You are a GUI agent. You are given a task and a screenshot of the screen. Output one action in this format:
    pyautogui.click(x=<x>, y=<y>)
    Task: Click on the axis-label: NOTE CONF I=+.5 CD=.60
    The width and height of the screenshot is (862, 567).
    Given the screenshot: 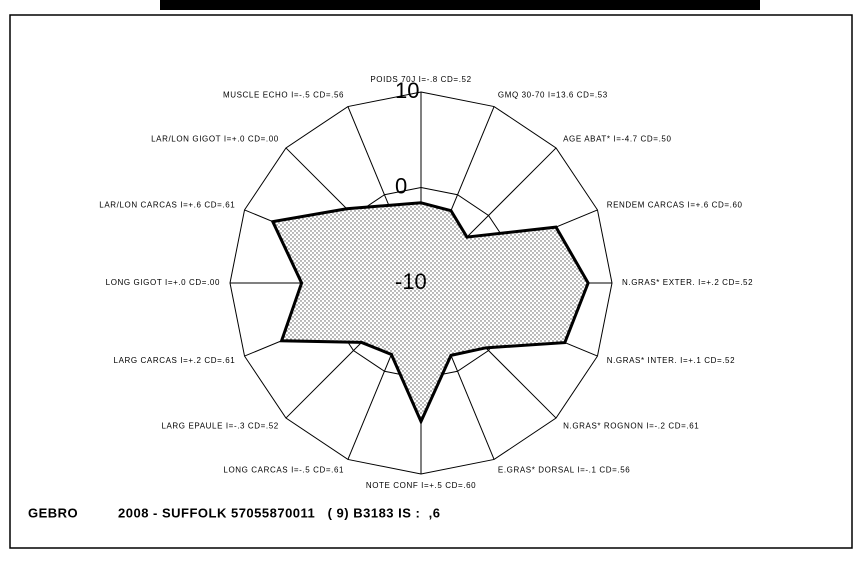 What is the action you would take?
    pyautogui.click(x=421, y=485)
    